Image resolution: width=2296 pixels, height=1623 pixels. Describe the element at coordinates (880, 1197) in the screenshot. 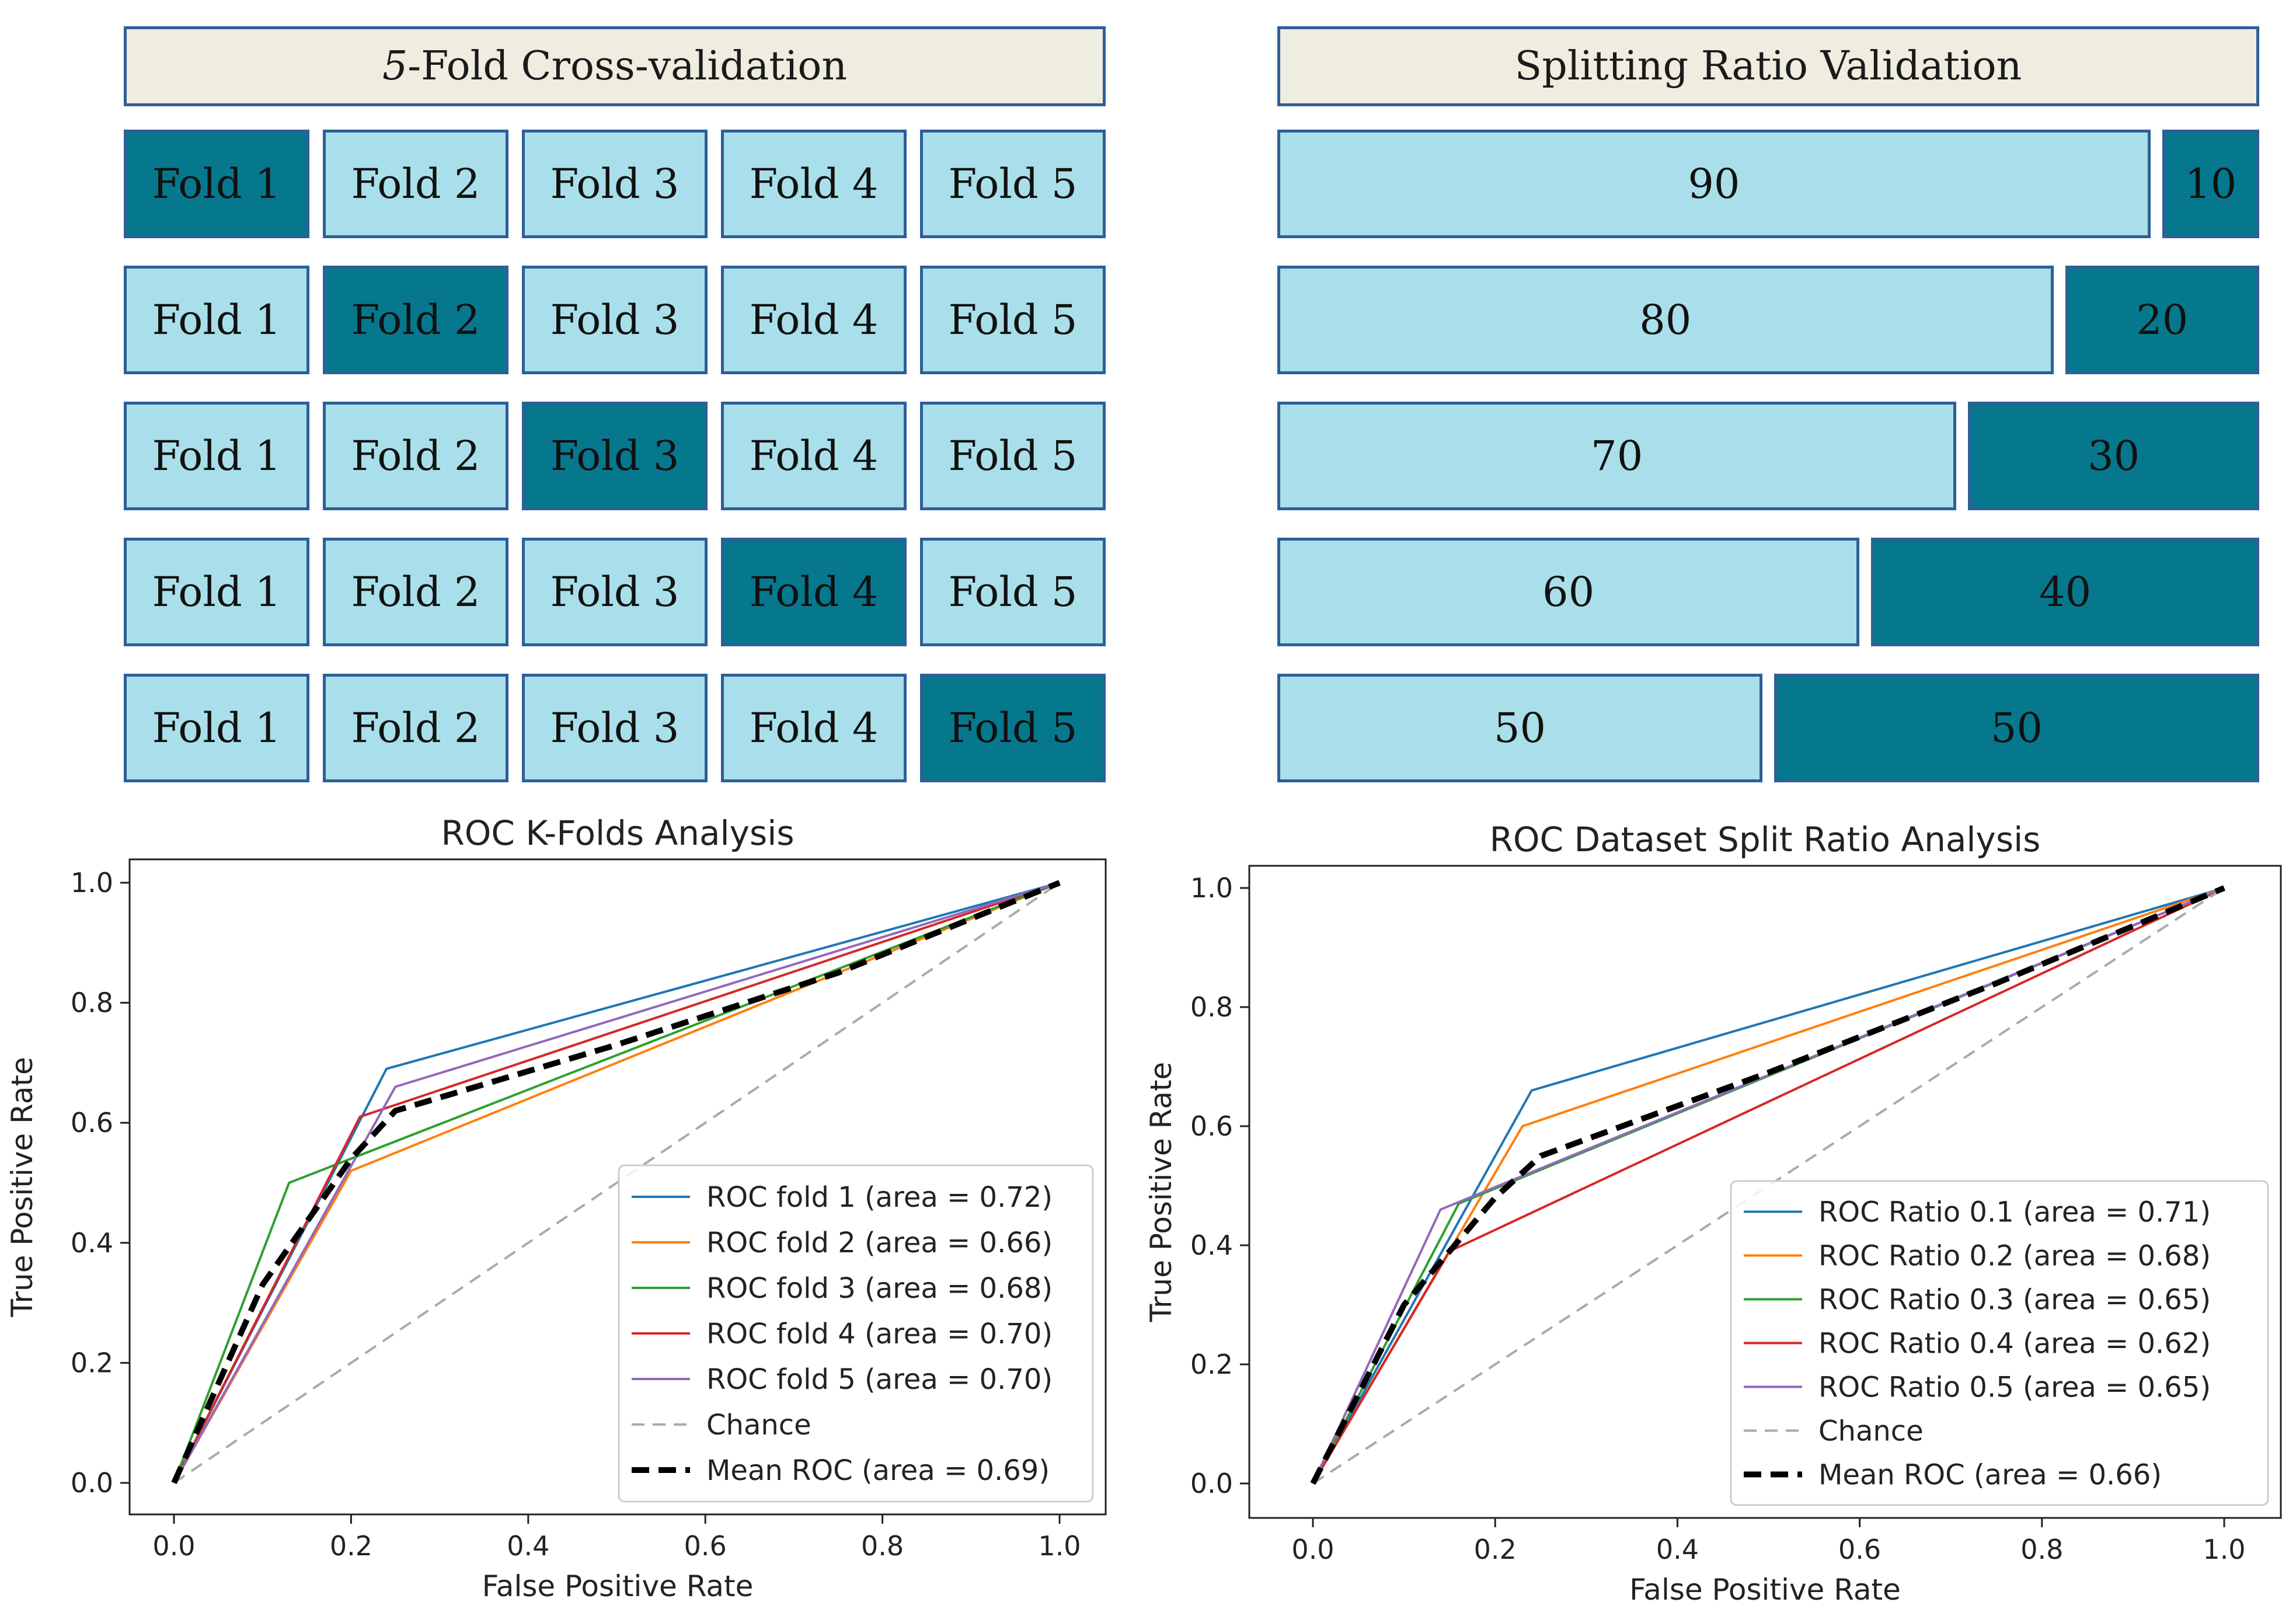

I see `legend-entry-1: ROC fold 1 (area = 0.72)` at that location.